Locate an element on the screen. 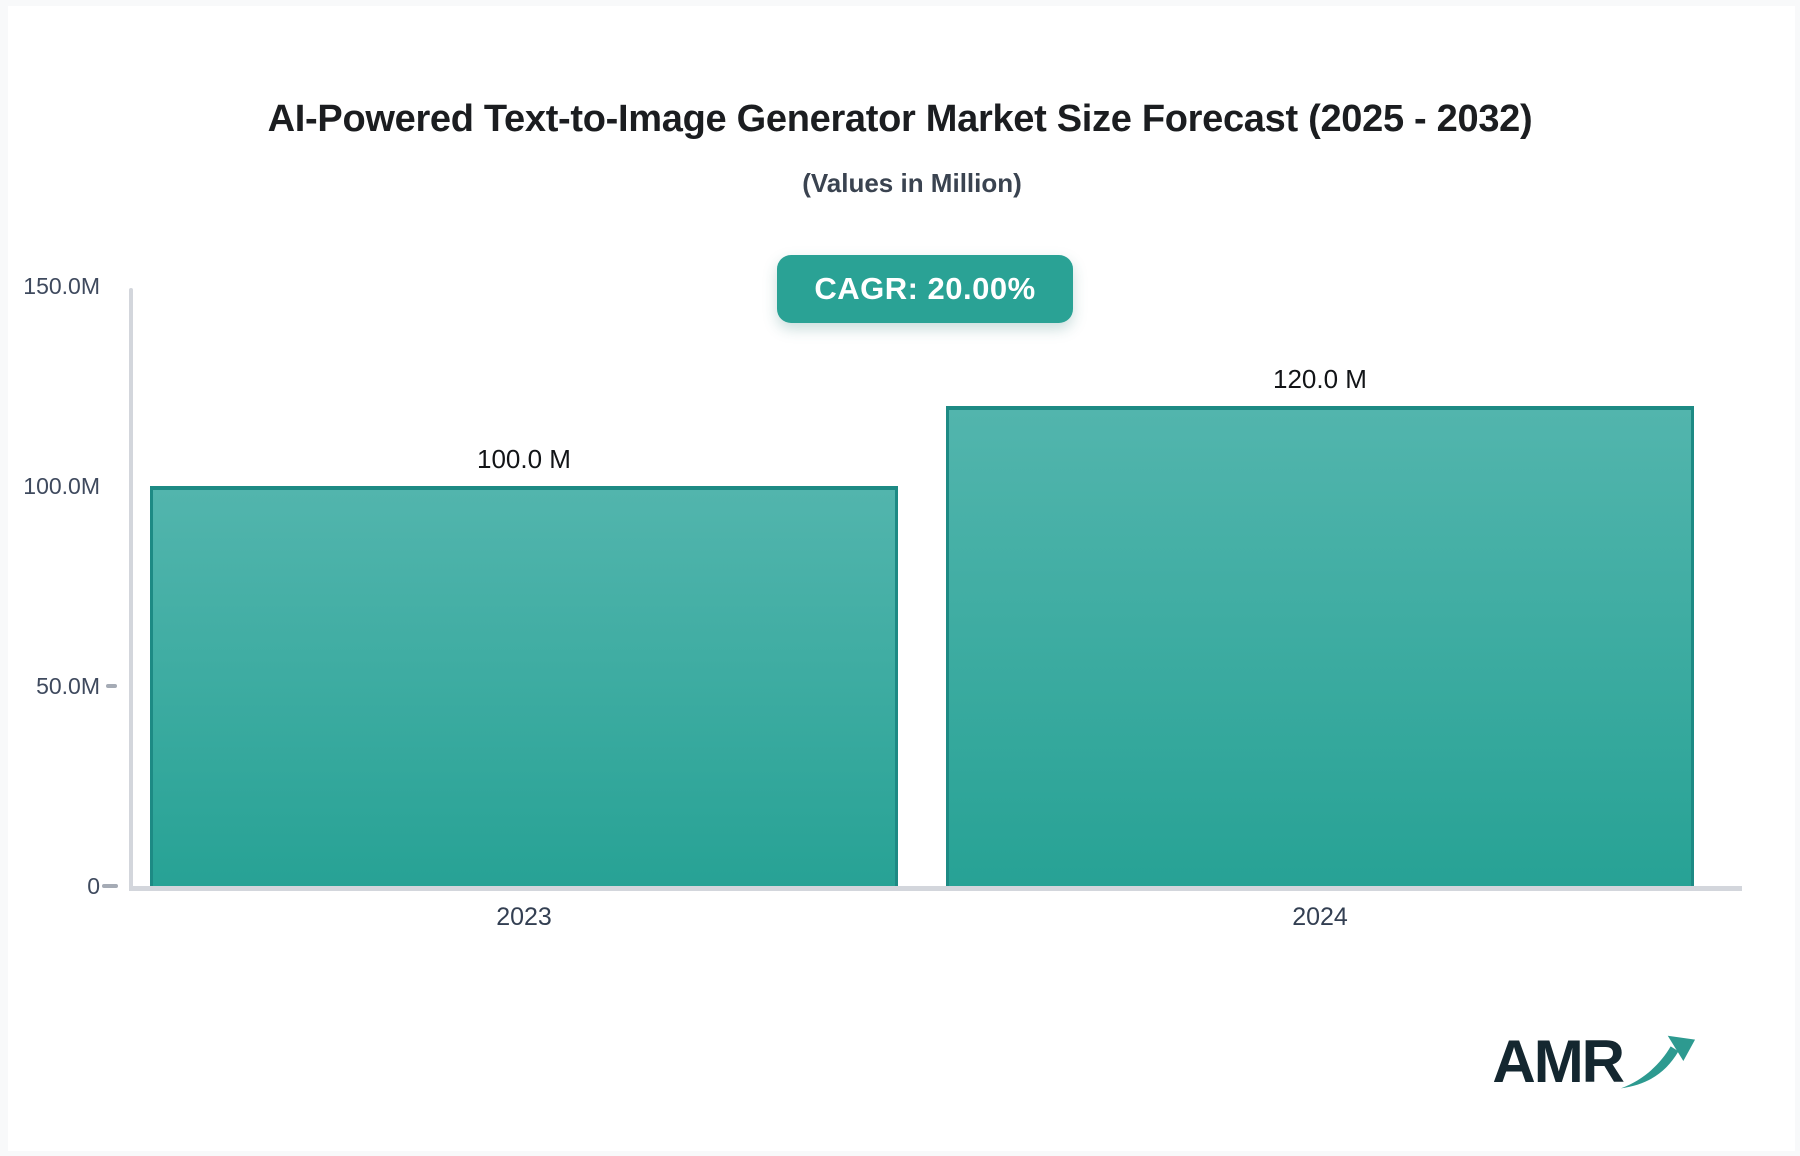 This screenshot has height=1156, width=1800. y-tick-label-150.0M: 150.0M is located at coordinates (61, 286).